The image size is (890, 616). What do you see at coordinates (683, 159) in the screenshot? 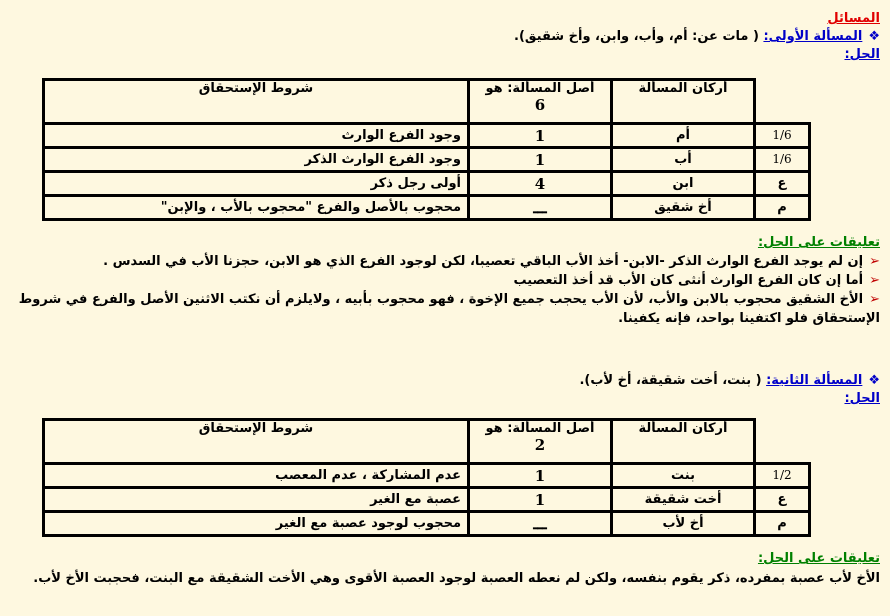
I see `heir-cell: أب` at bounding box center [683, 159].